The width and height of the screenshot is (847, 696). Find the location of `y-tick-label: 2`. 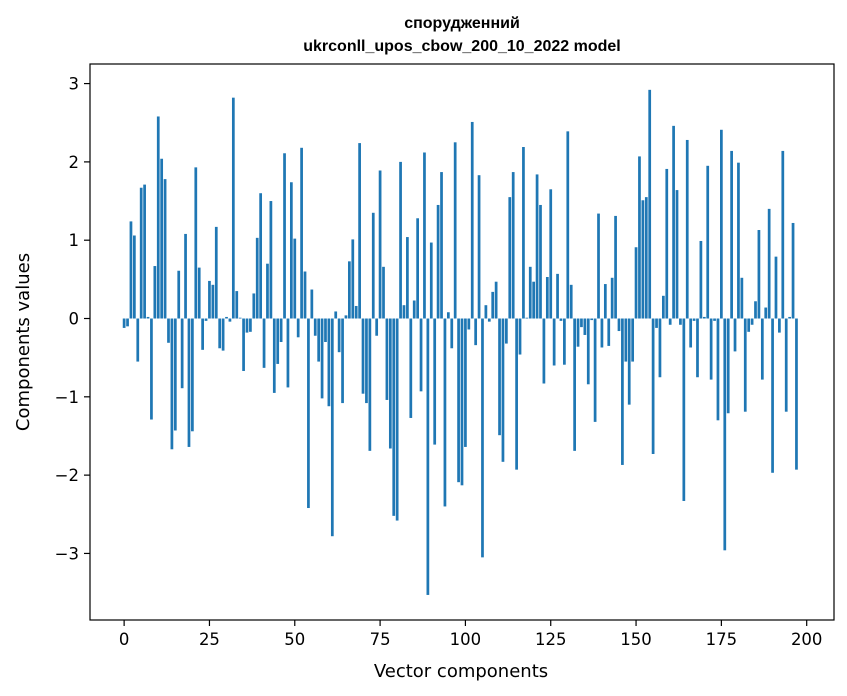

y-tick-label: 2 is located at coordinates (74, 162).